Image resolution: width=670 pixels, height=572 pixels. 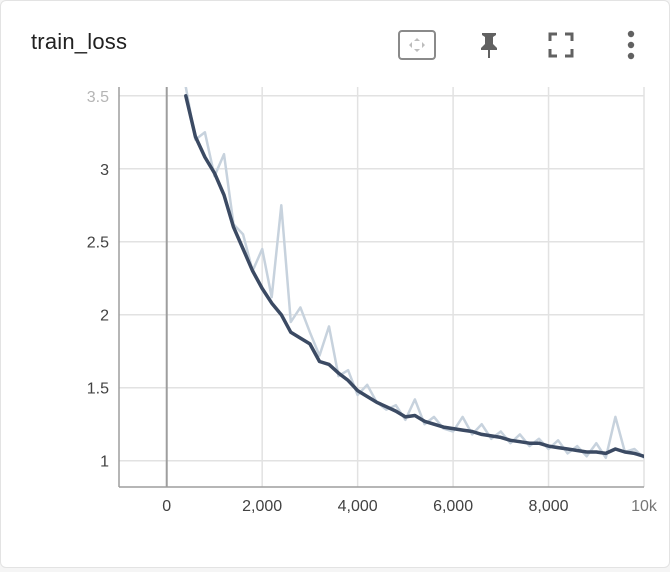 I want to click on pin-icon, so click(x=489, y=45).